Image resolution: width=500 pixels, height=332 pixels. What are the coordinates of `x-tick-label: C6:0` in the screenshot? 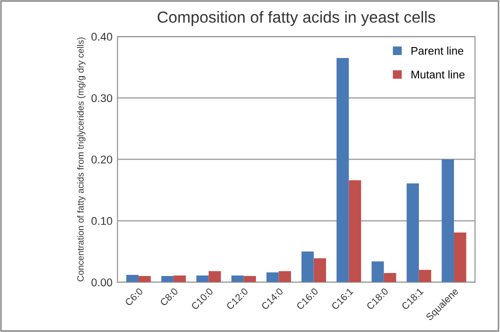 It's located at (134, 297).